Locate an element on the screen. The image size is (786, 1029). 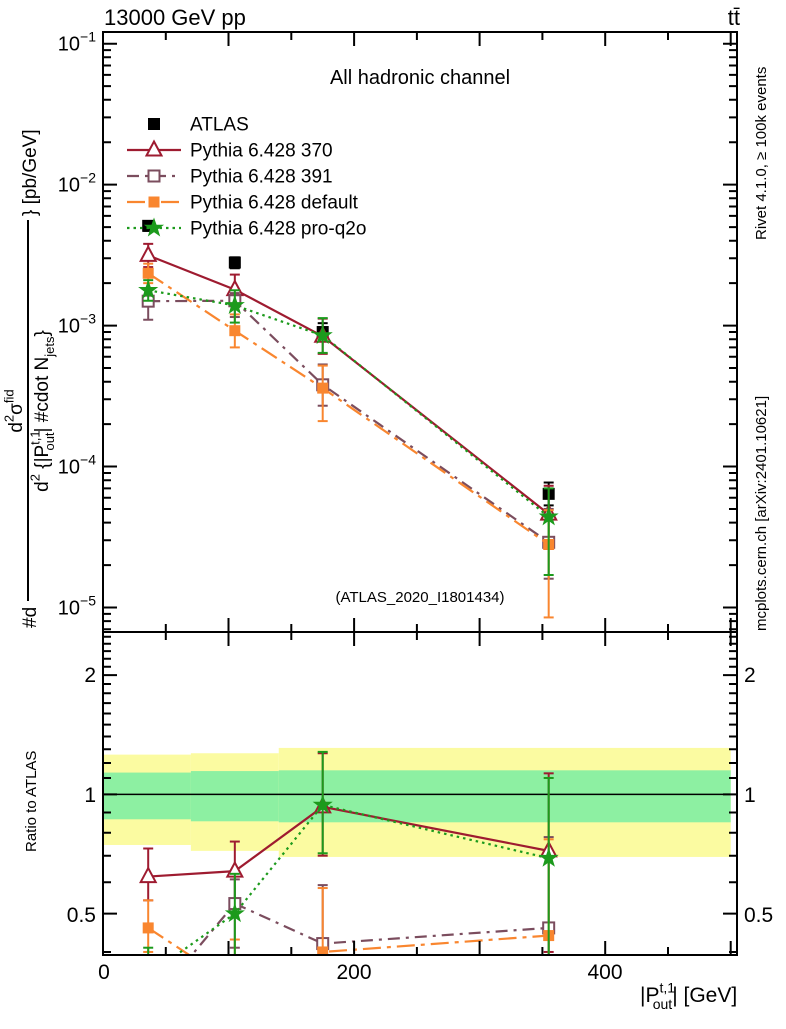
beam-energy-label: 13000 GeV pp is located at coordinates (175, 17).